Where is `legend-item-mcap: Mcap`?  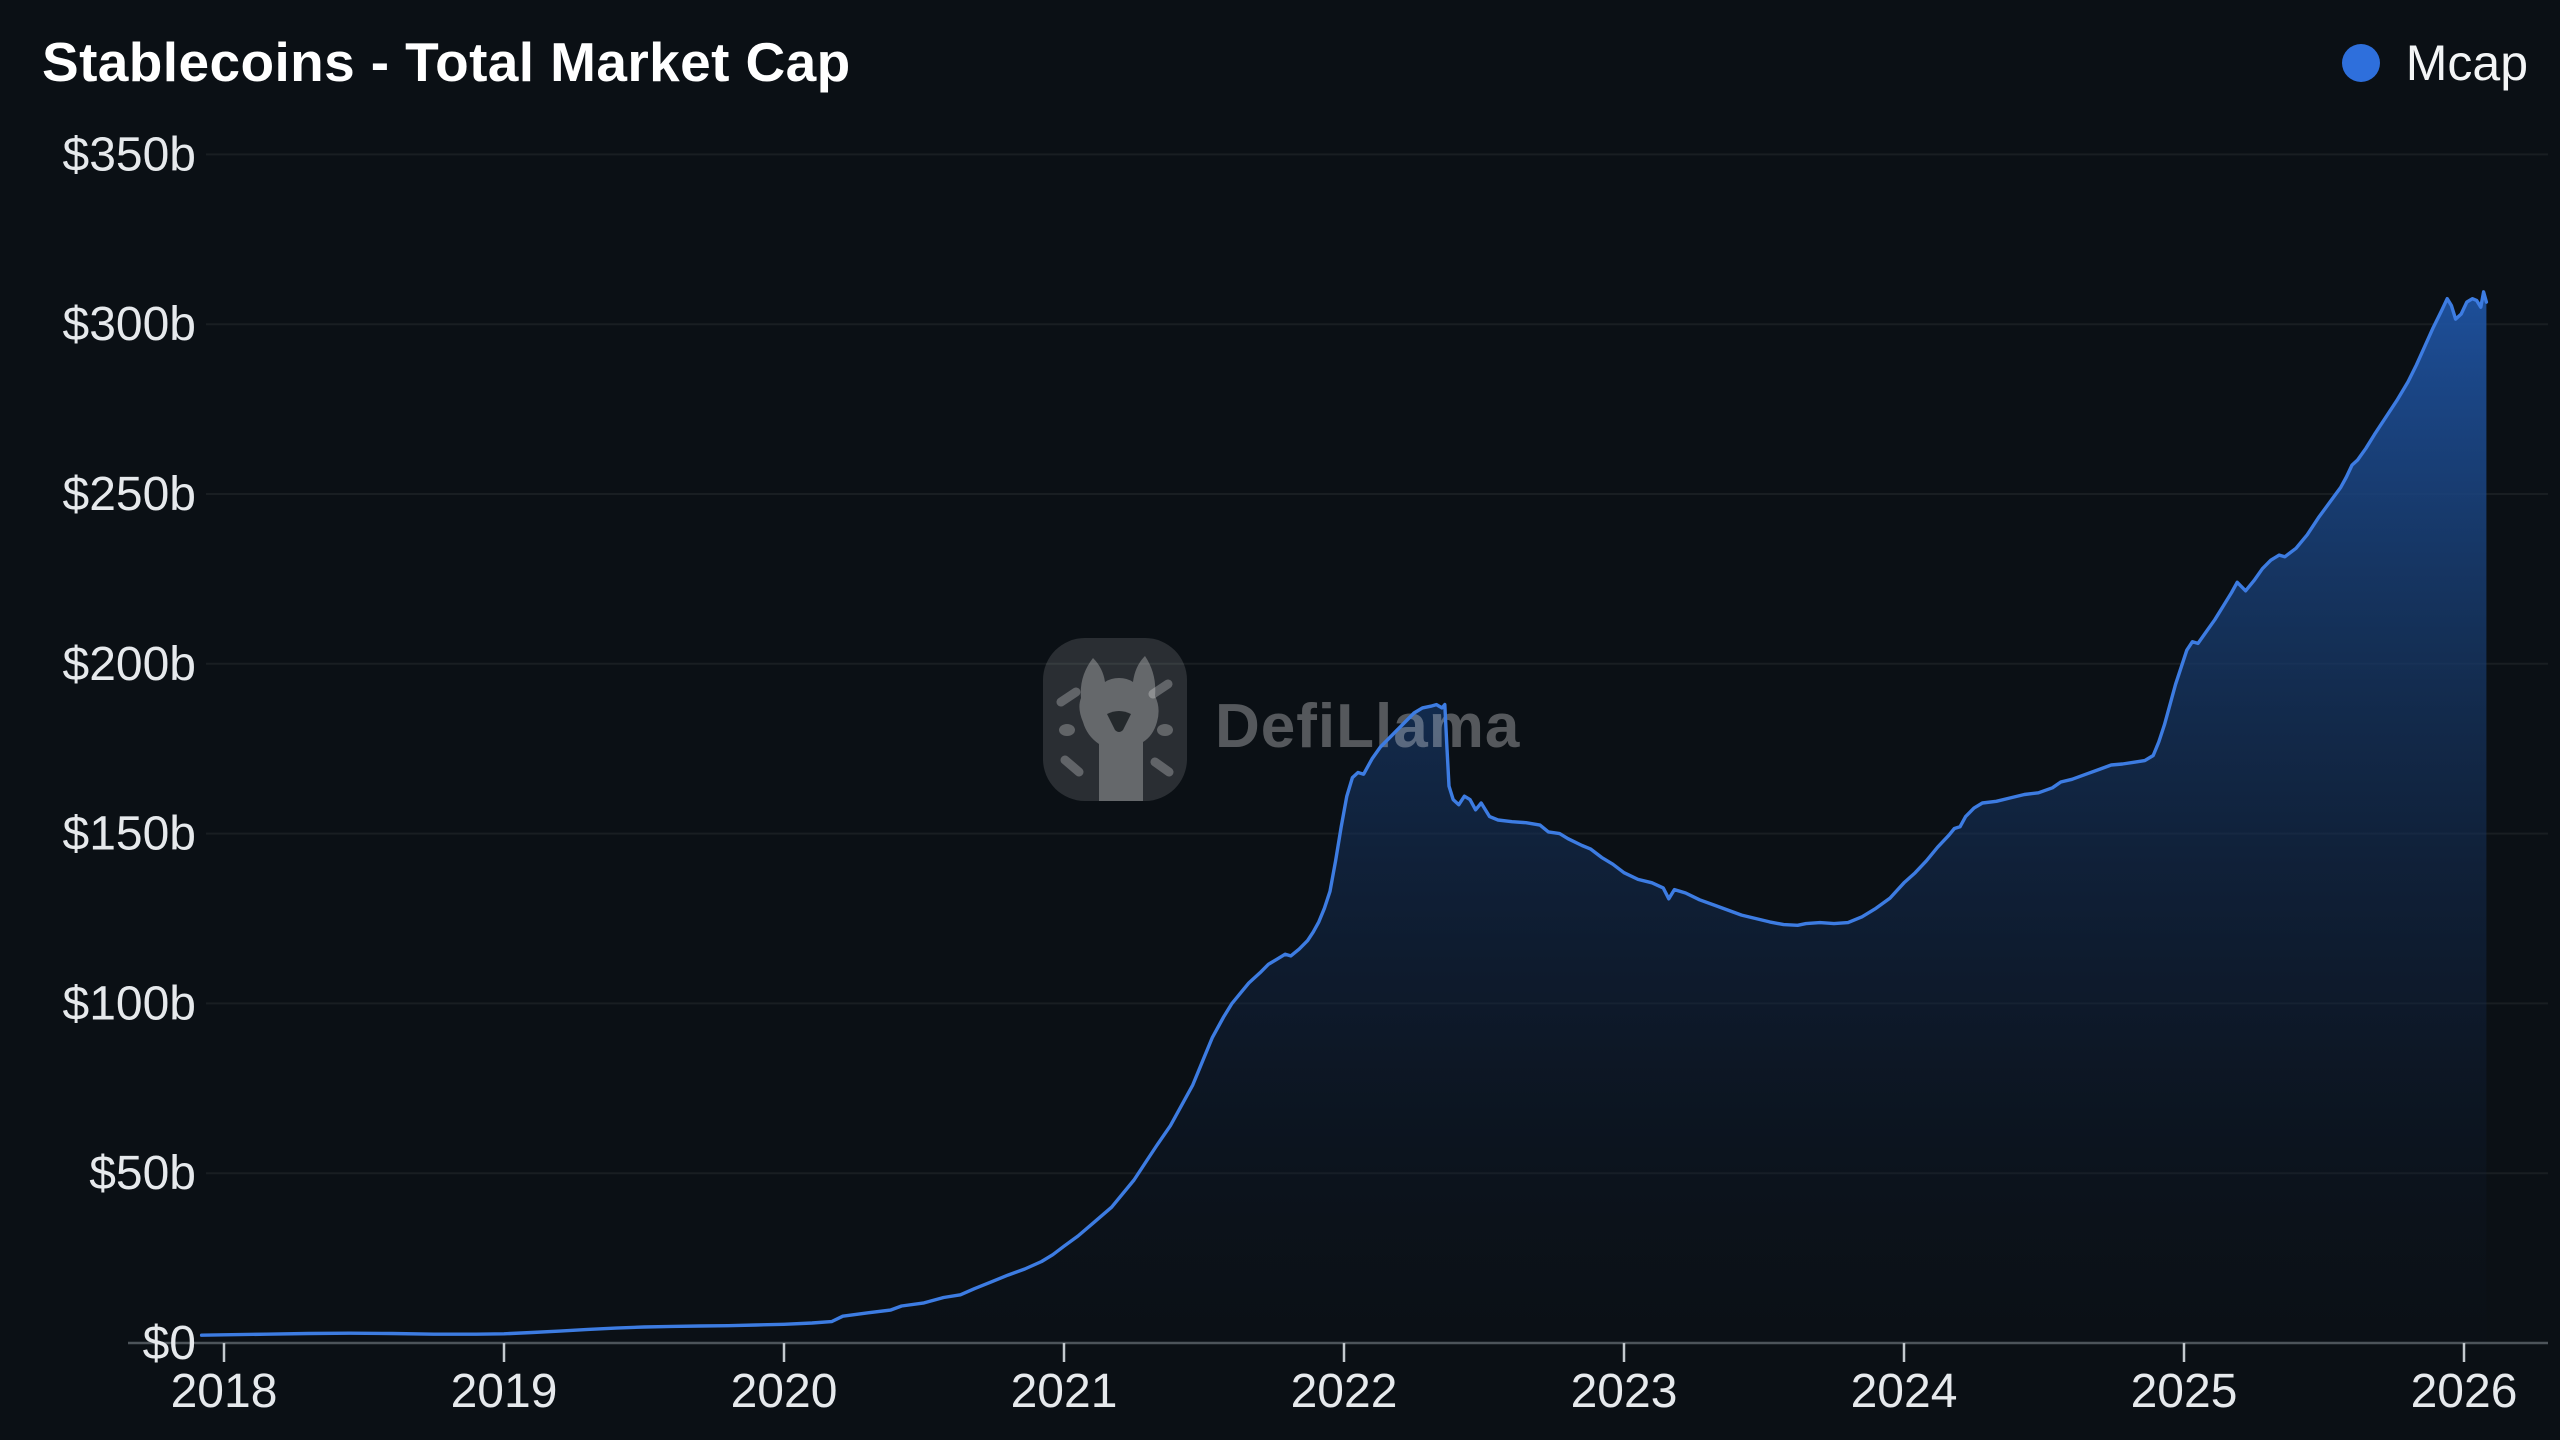 legend-item-mcap: Mcap is located at coordinates (2434, 63).